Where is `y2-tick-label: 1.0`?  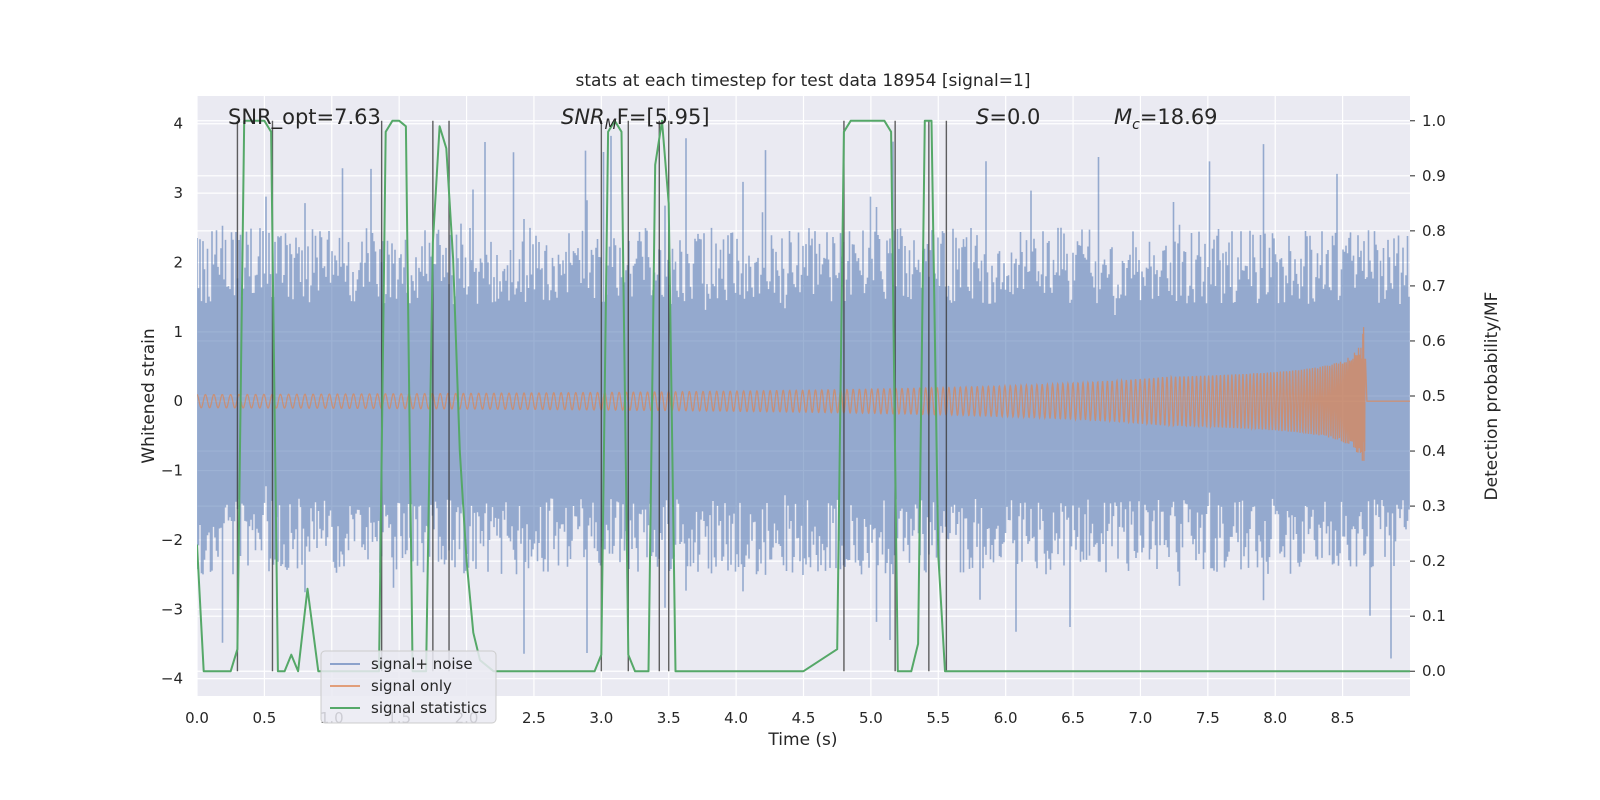 y2-tick-label: 1.0 is located at coordinates (1434, 121).